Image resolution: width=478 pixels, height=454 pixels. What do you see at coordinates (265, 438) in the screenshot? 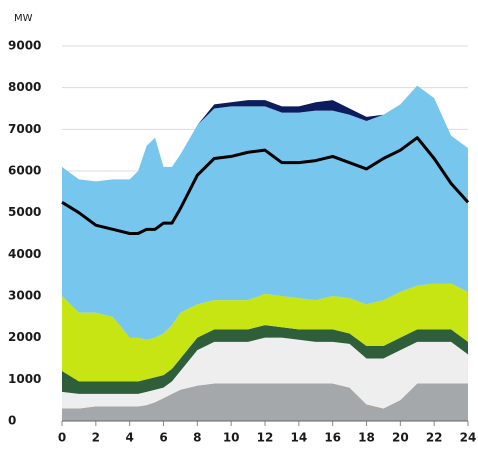
I see `x-tick-label: 12` at bounding box center [265, 438].